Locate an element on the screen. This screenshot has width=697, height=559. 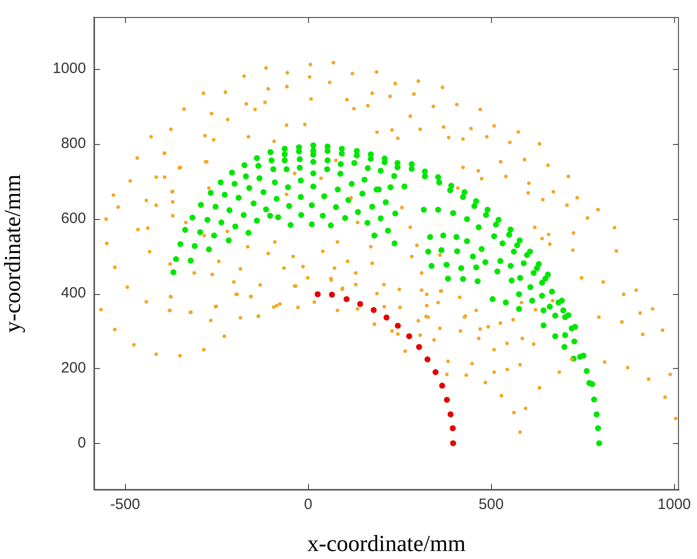
x-tick-label: 1000 is located at coordinates (674, 505).